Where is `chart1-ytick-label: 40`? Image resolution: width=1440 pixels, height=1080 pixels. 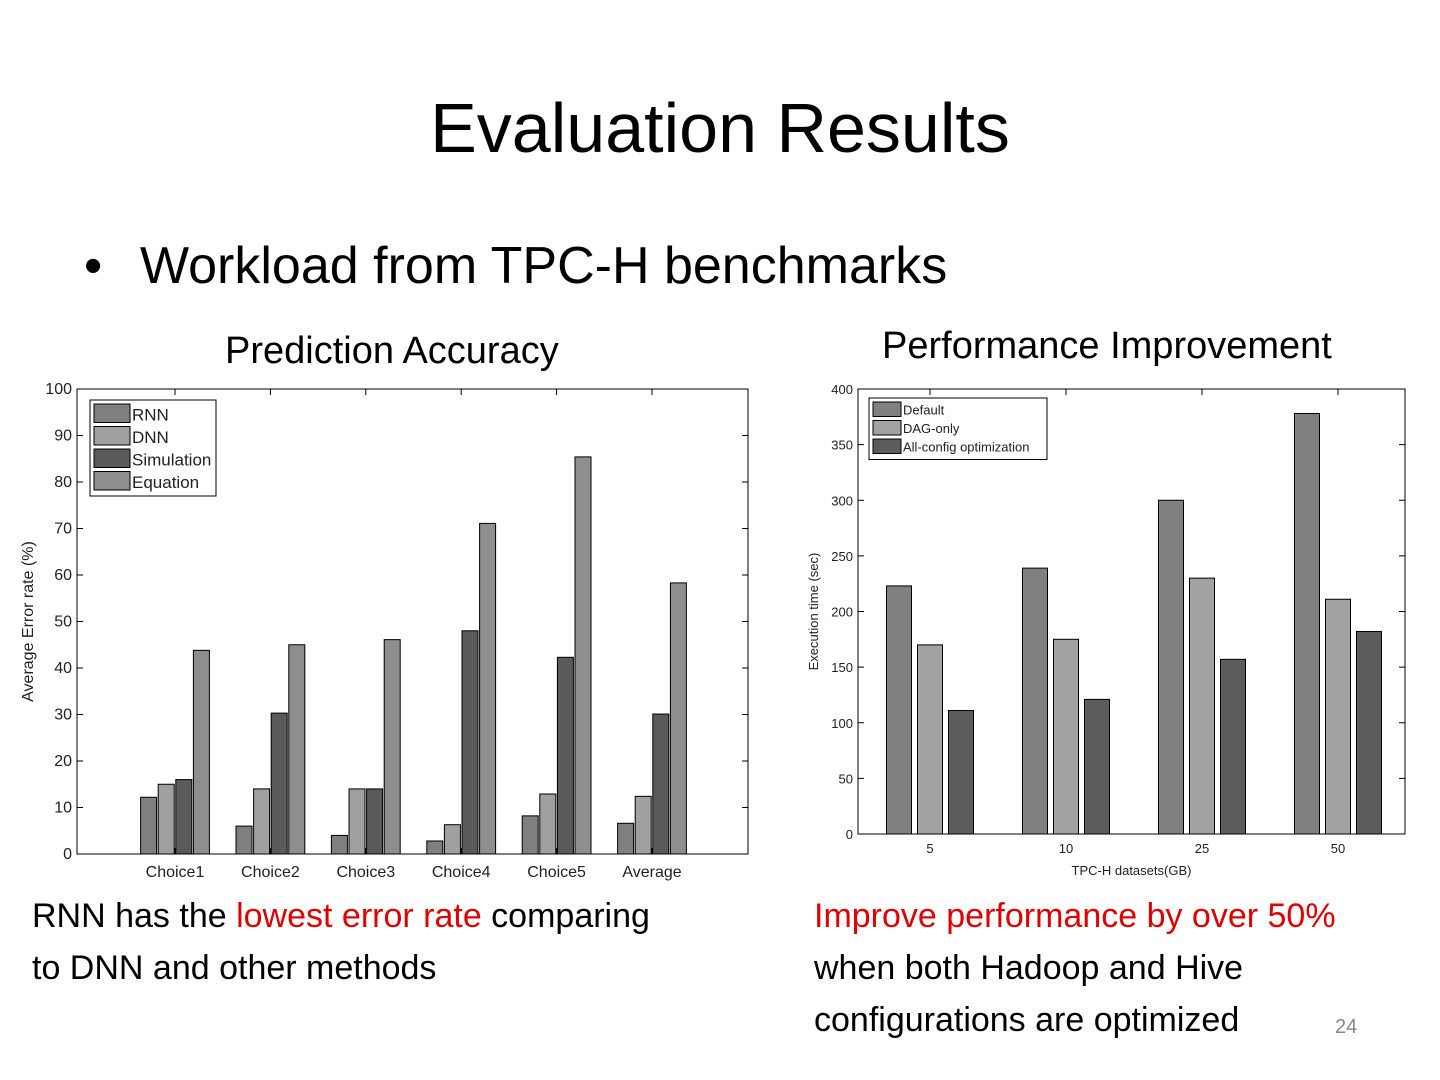
chart1-ytick-label: 40 is located at coordinates (63, 668).